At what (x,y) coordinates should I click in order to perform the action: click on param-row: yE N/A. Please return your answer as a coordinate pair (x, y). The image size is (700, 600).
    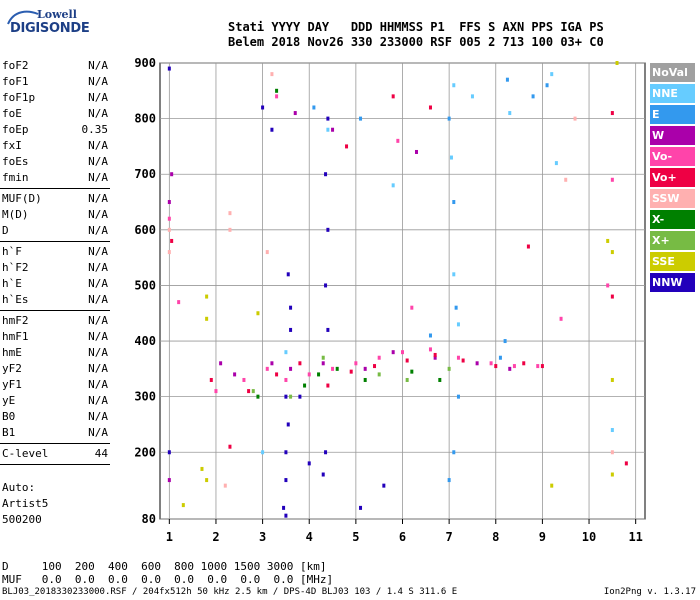
    Looking at the image, I should click on (56, 401).